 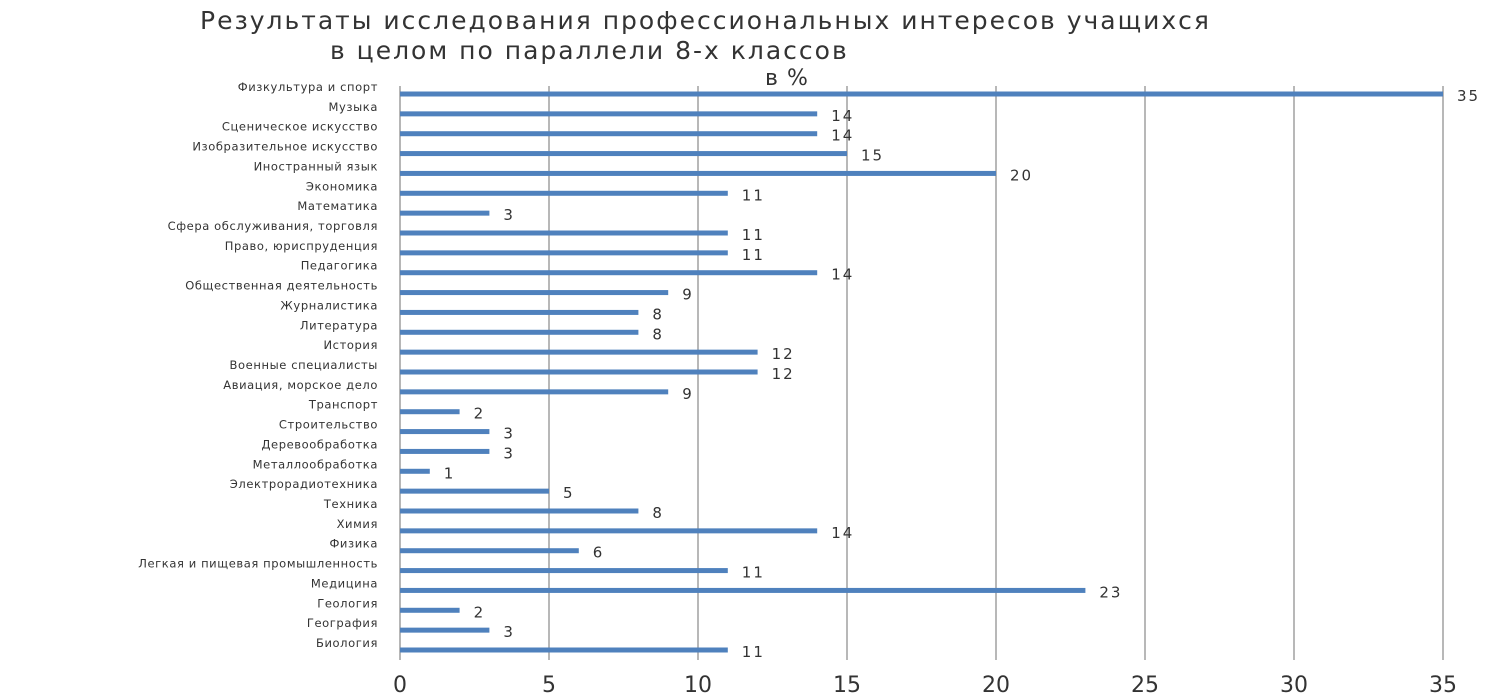 What do you see at coordinates (450, 473) in the screenshot?
I see `data-label: 1` at bounding box center [450, 473].